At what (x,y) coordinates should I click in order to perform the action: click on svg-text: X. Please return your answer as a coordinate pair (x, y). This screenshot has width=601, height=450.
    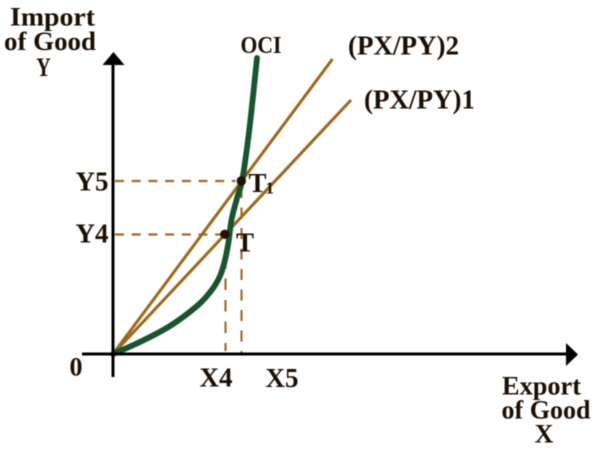
    Looking at the image, I should click on (544, 434).